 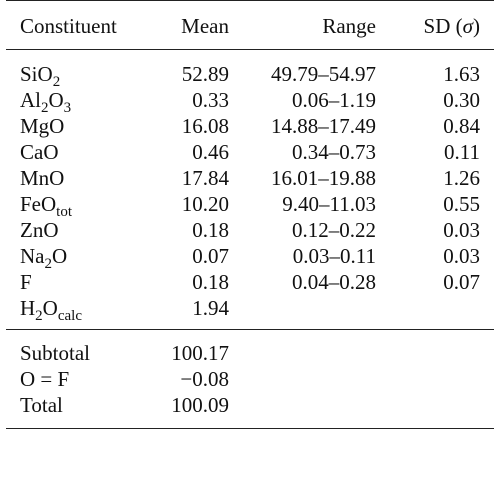 I want to click on constituent-formula-base: Al, so click(x=30, y=100).